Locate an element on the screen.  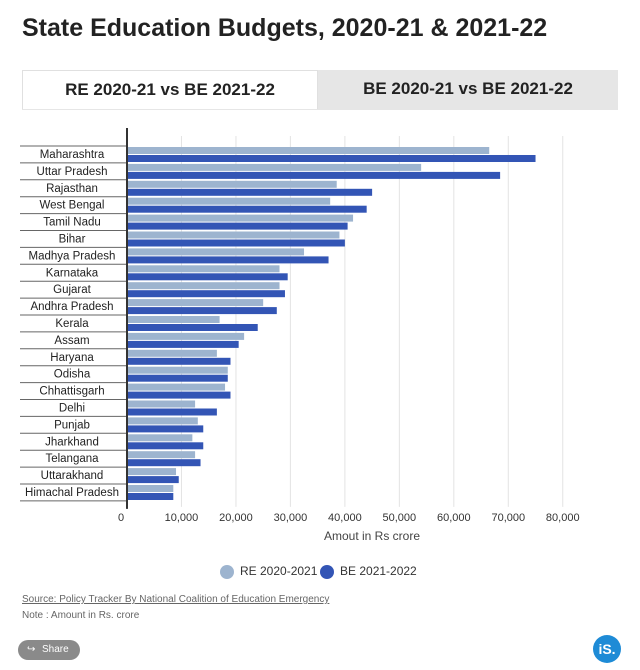
tab-re-2020-21-vs-be-2021-22: RE 2020-21 vs BE 2021-22 is located at coordinates (170, 89).